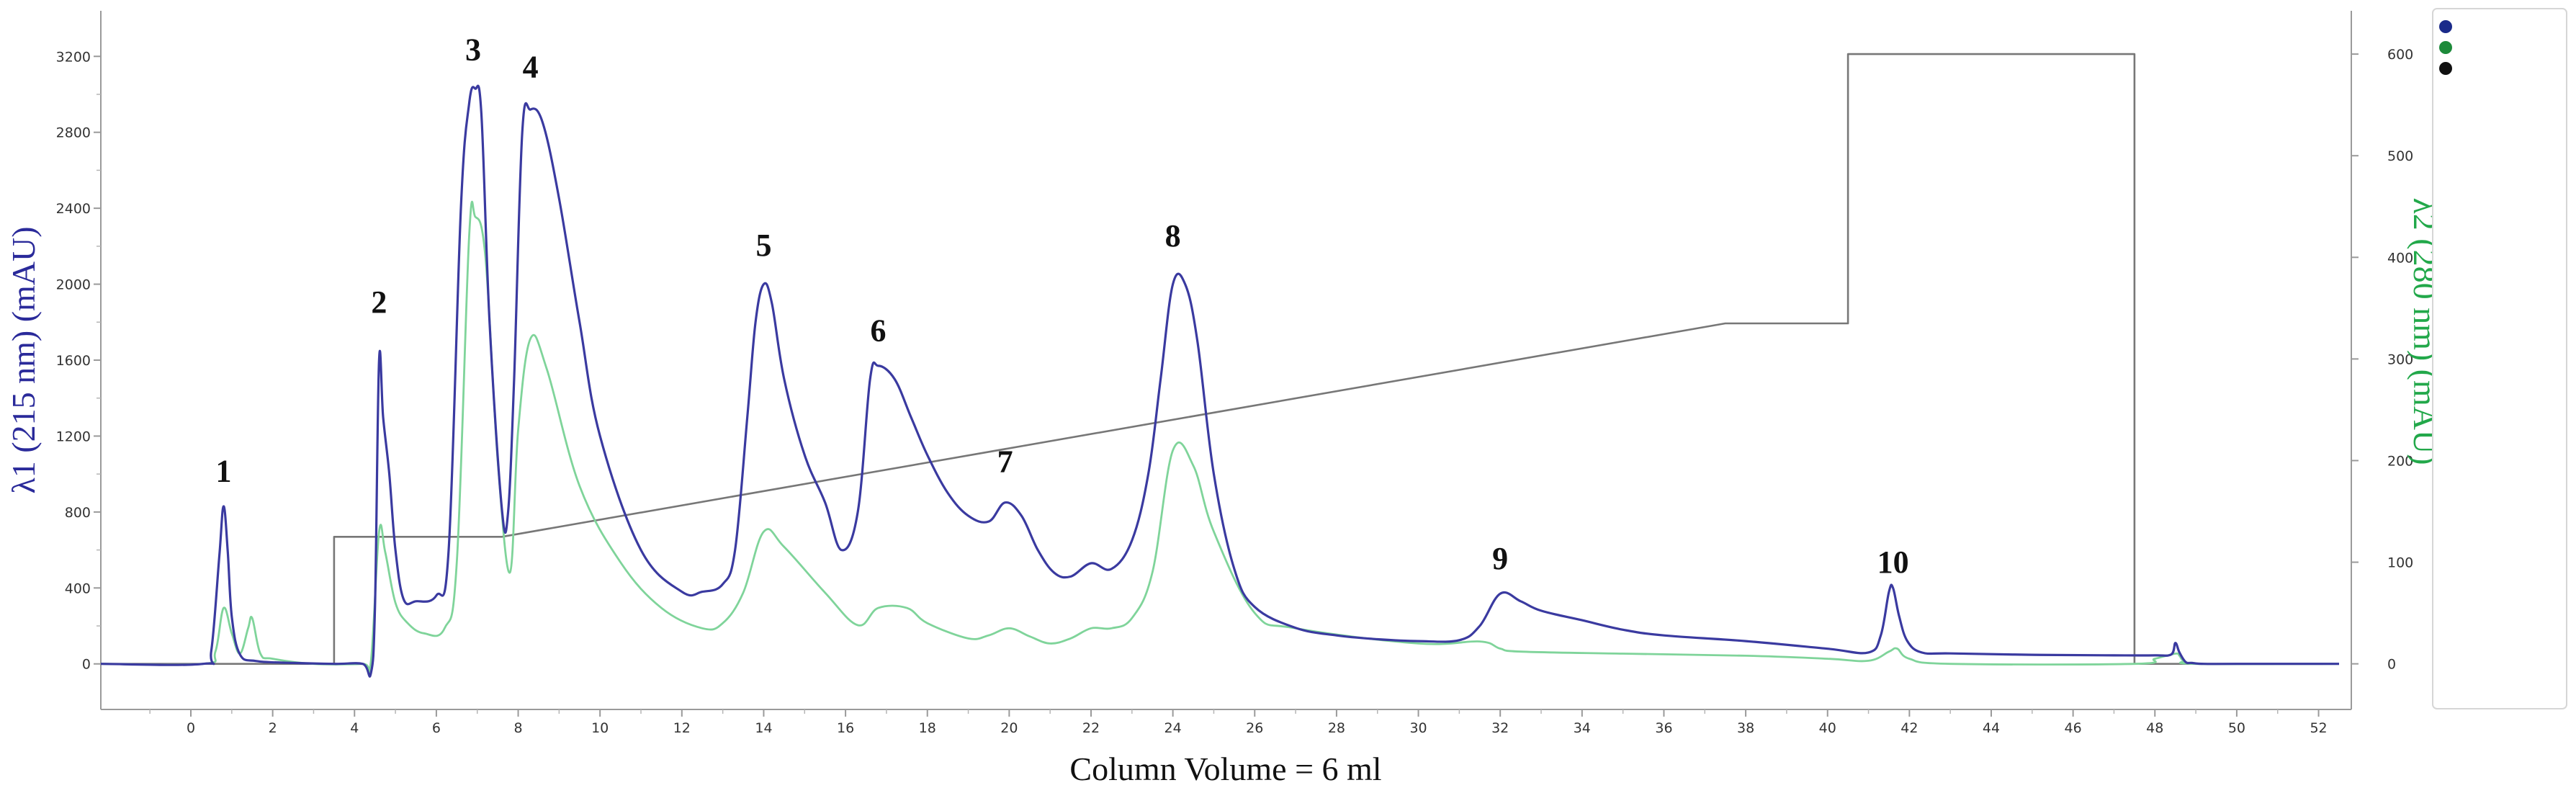 This screenshot has width=2576, height=793. What do you see at coordinates (845, 728) in the screenshot?
I see `x-tick-label: 16` at bounding box center [845, 728].